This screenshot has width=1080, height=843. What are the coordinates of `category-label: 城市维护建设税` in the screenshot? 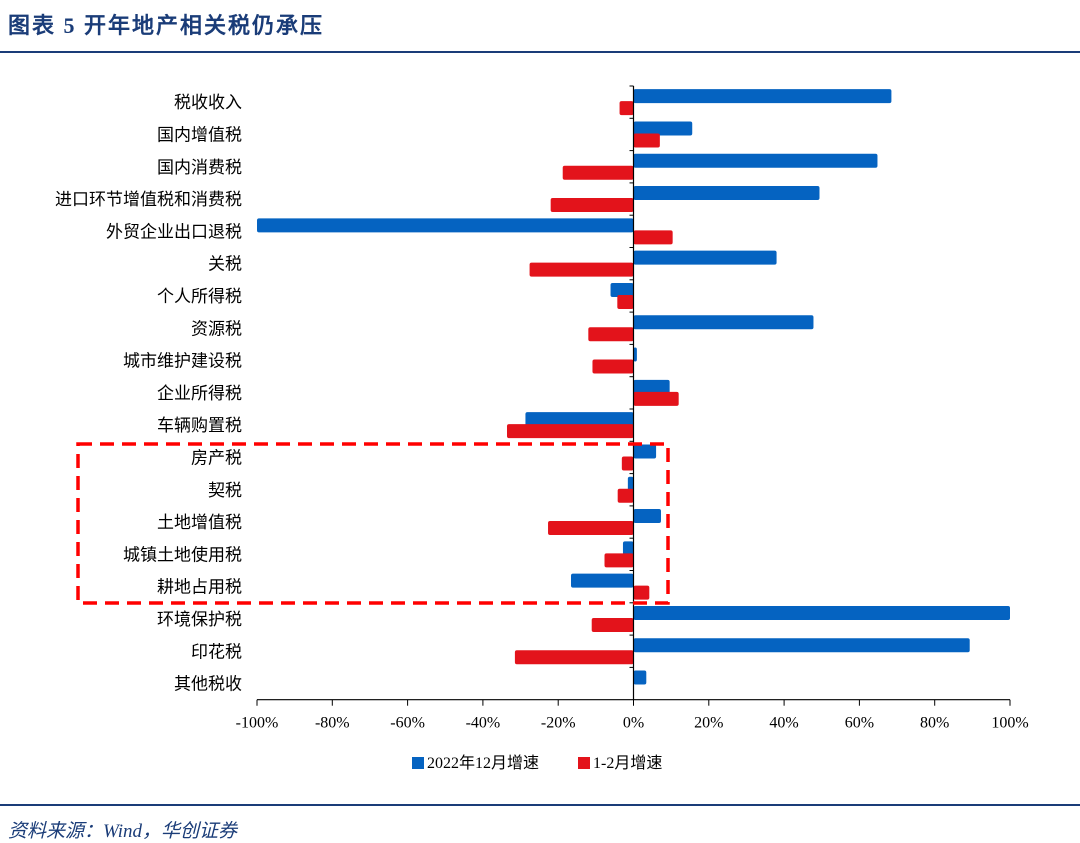 It's located at (182, 361).